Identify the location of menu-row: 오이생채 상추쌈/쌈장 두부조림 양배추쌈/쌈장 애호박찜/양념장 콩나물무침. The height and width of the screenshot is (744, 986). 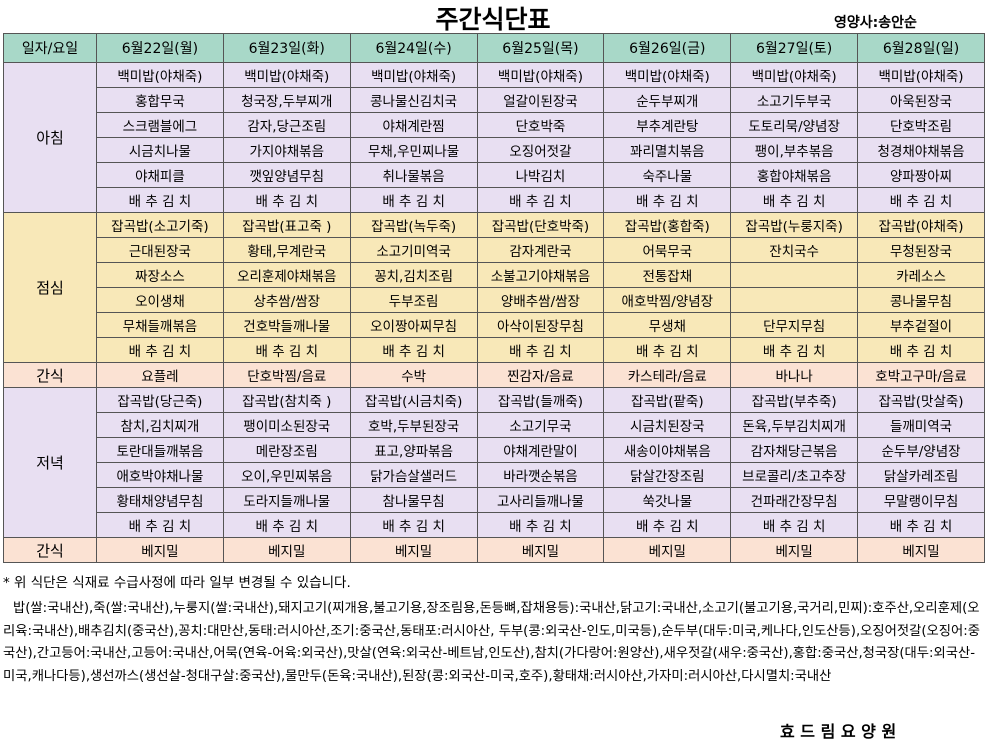
(494, 300).